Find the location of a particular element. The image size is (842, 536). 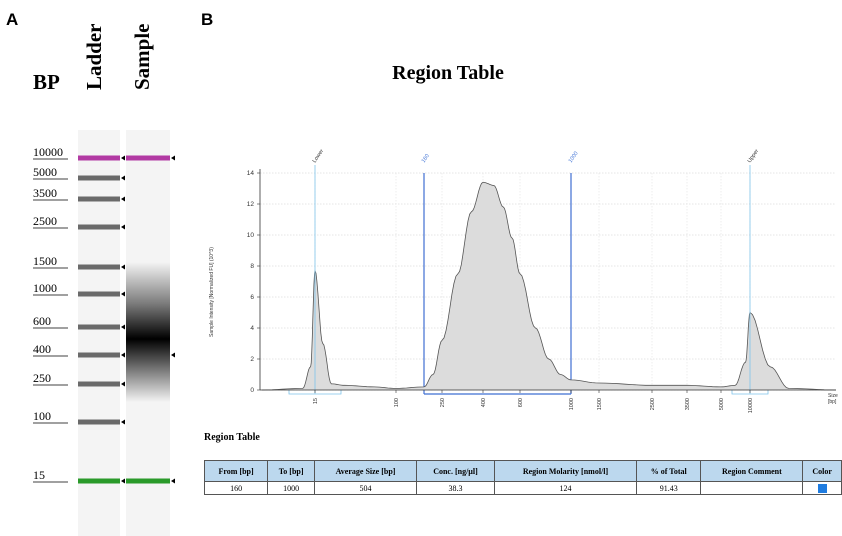

bp-label: 100 is located at coordinates (42, 416).